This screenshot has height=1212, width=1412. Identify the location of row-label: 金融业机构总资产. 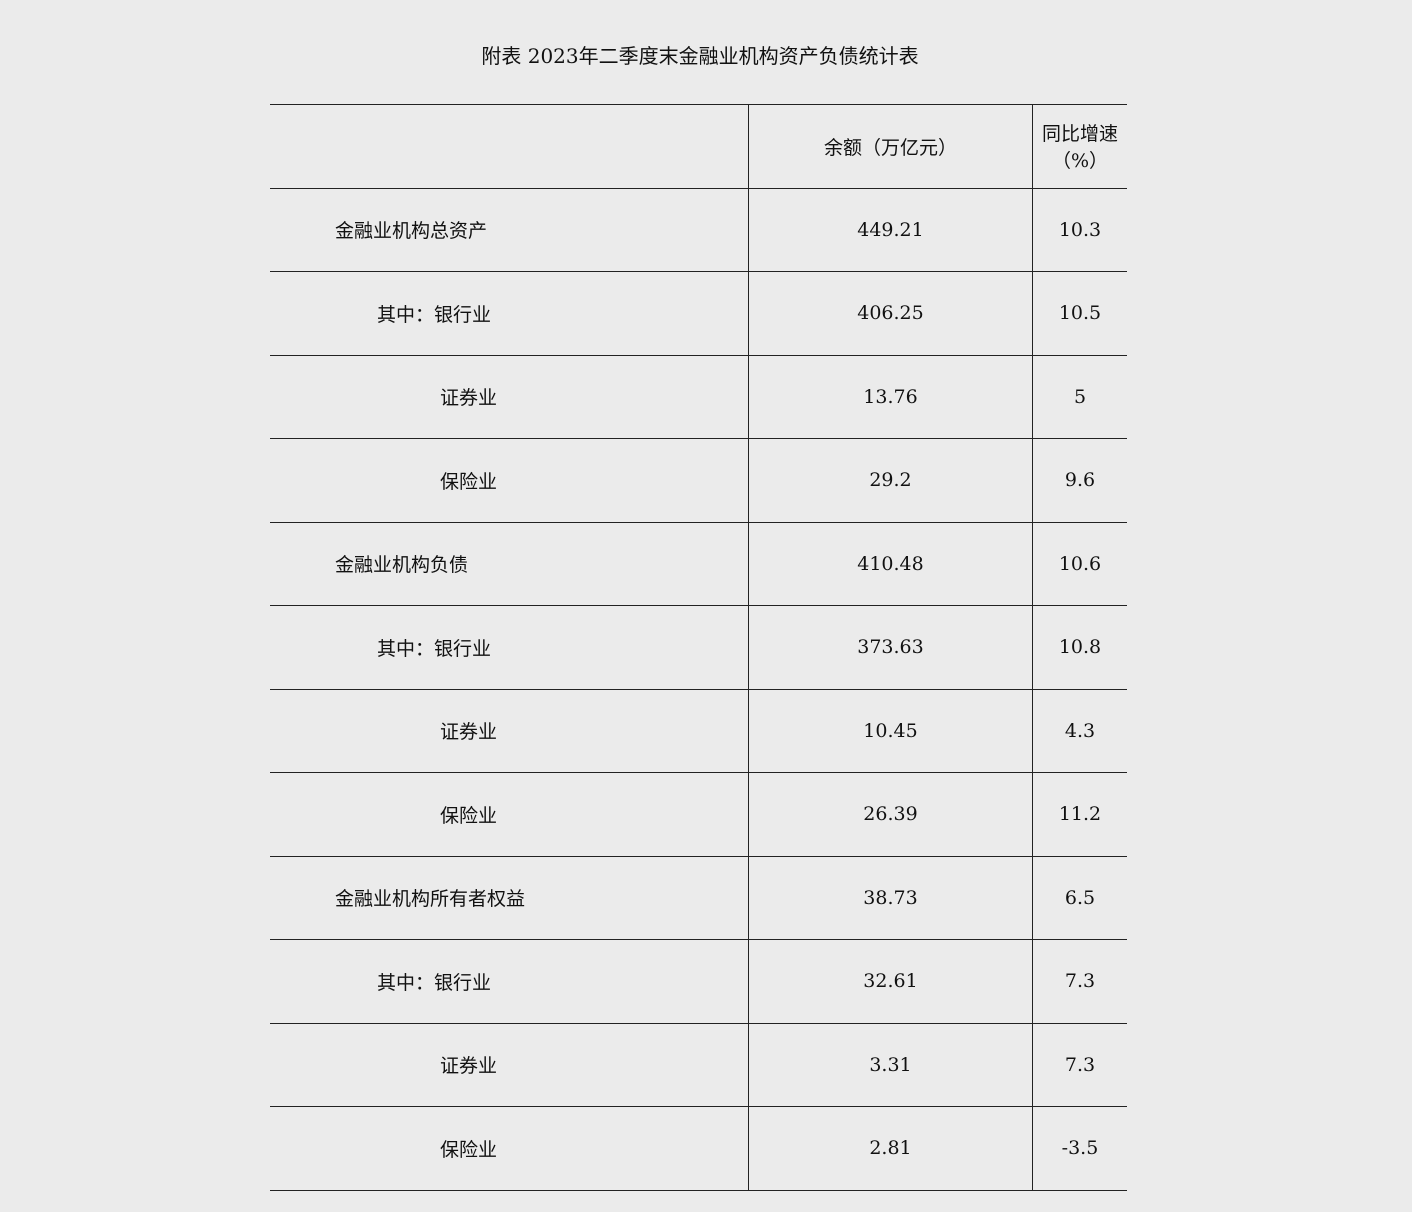
(509, 229).